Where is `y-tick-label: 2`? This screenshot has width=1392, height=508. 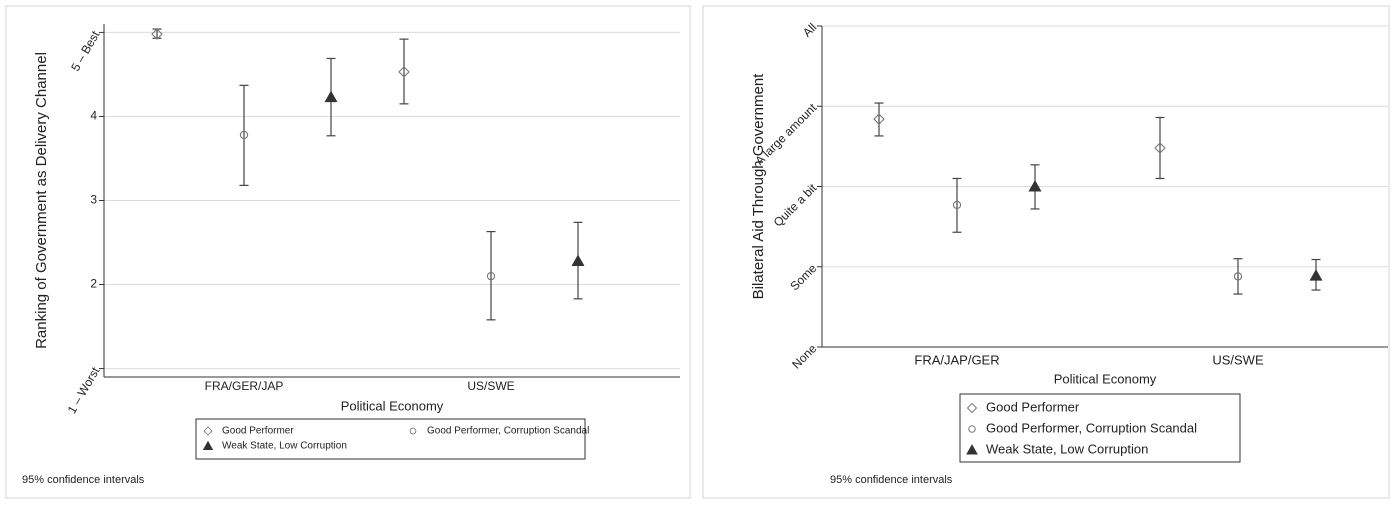 y-tick-label: 2 is located at coordinates (93, 284).